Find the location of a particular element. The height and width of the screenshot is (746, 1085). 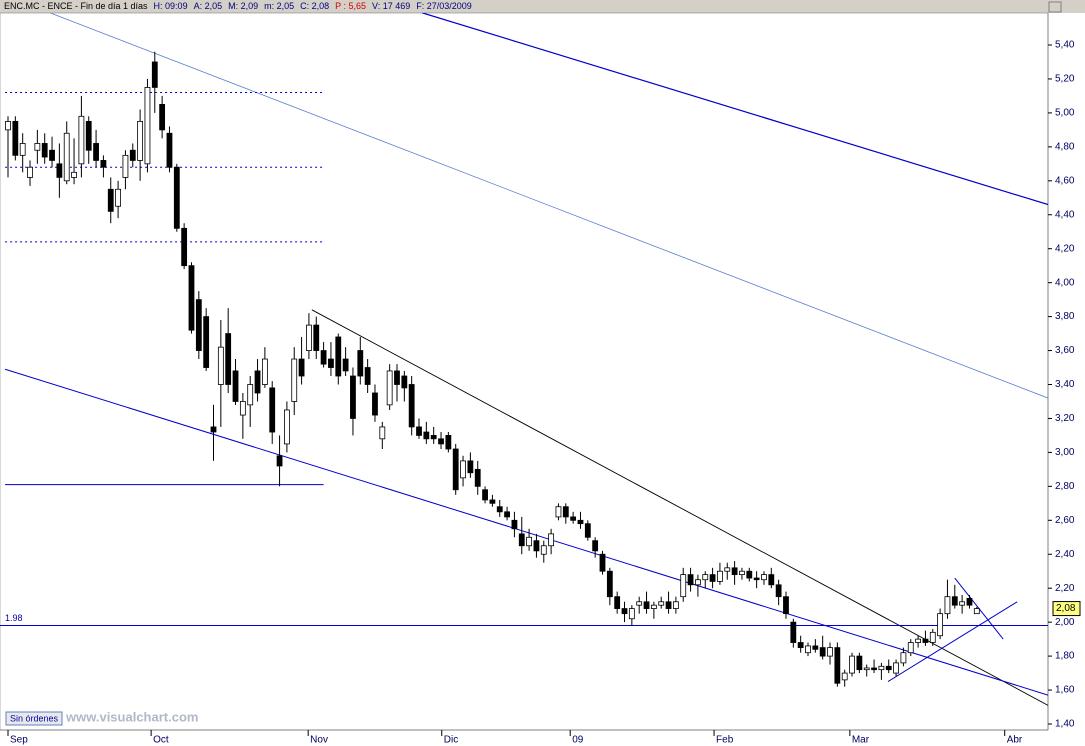

y-tick-label: 4,80 is located at coordinates (1065, 146).